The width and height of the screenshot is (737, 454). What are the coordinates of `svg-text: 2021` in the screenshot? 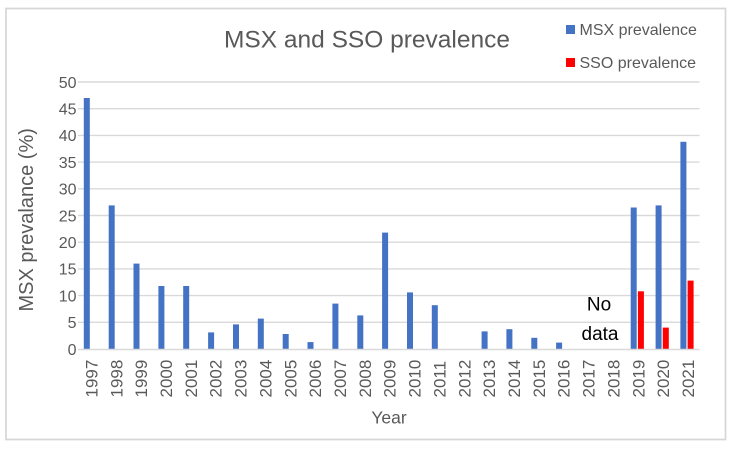 It's located at (688, 379).